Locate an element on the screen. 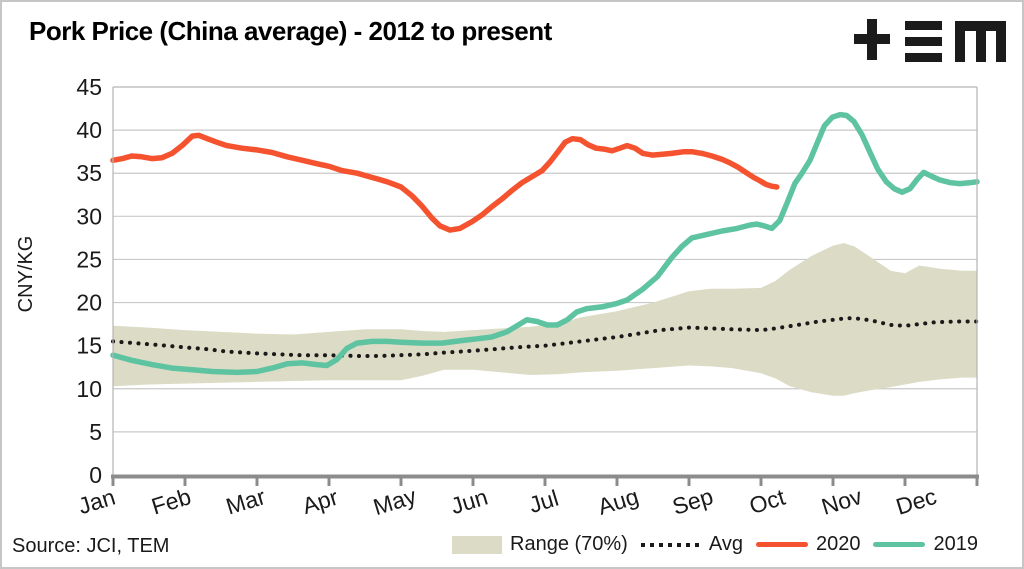  legend-label-avg: Avg is located at coordinates (725, 544).